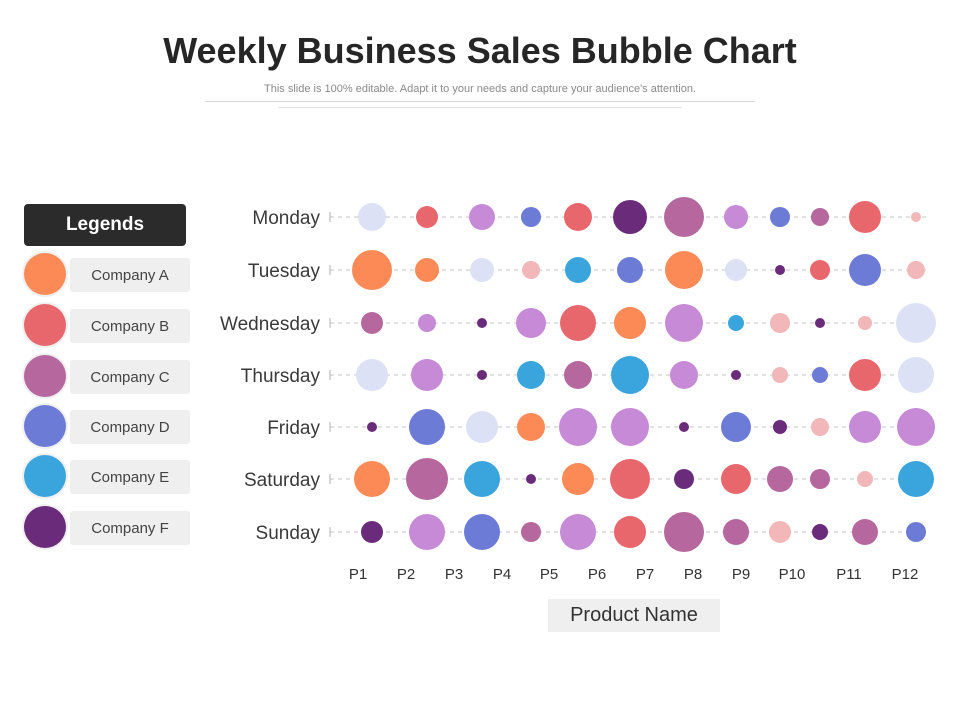 The height and width of the screenshot is (720, 960). I want to click on x-axis-title: Product Name, so click(634, 615).